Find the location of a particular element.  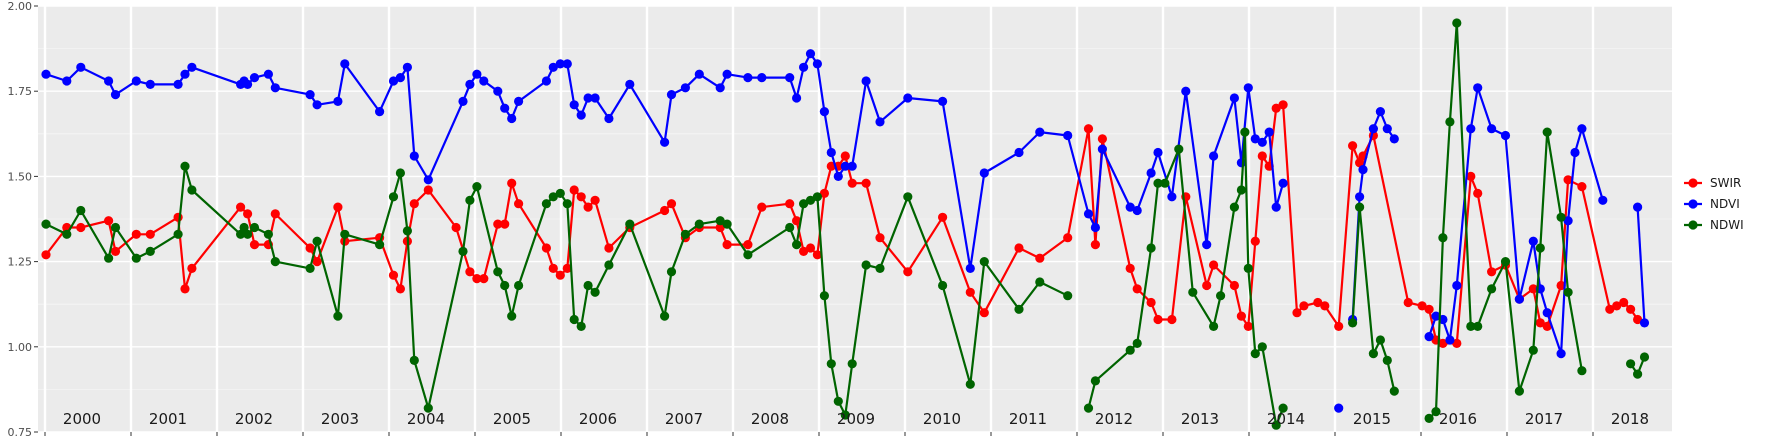

legend-label: NDWI is located at coordinates (1727, 225).